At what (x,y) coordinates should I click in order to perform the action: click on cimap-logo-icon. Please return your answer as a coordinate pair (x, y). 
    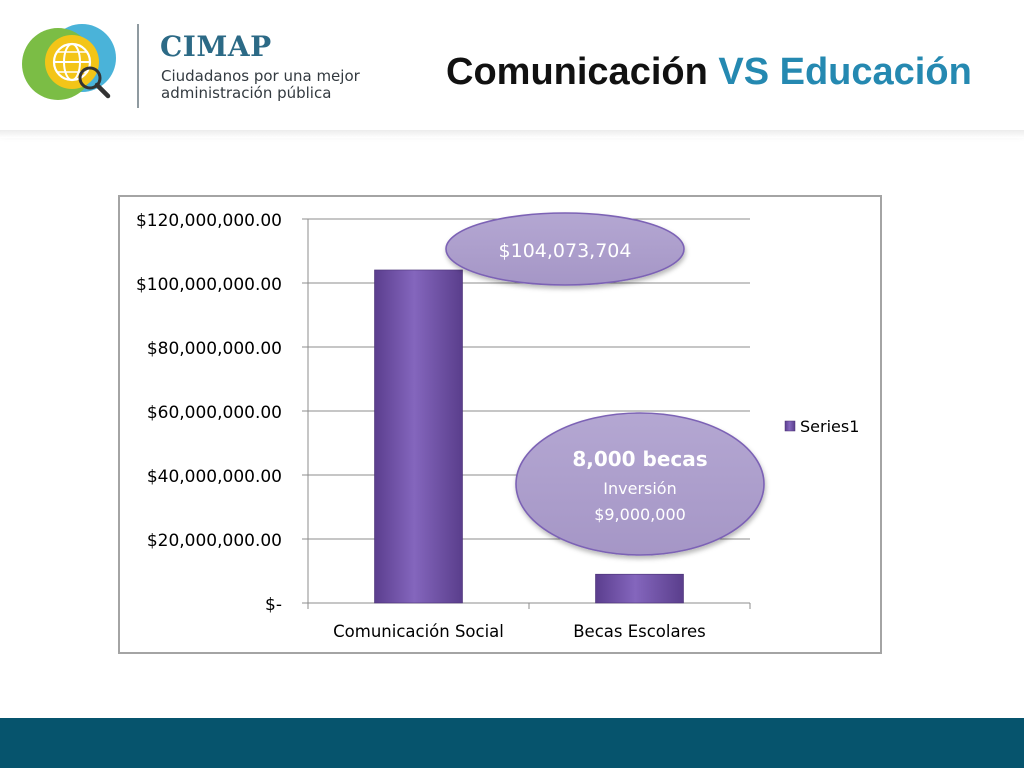
    Looking at the image, I should click on (69, 62).